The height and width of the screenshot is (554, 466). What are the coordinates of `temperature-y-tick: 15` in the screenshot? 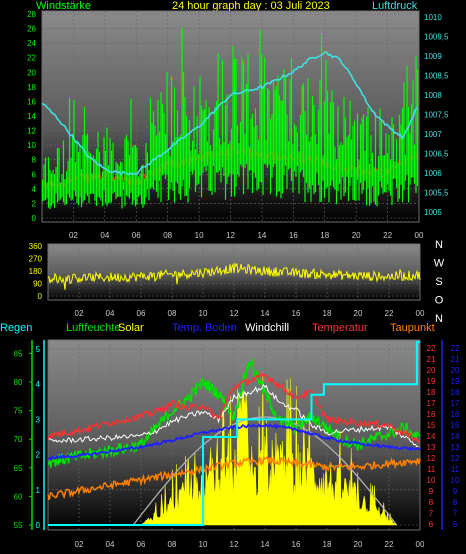 It's located at (431, 425).